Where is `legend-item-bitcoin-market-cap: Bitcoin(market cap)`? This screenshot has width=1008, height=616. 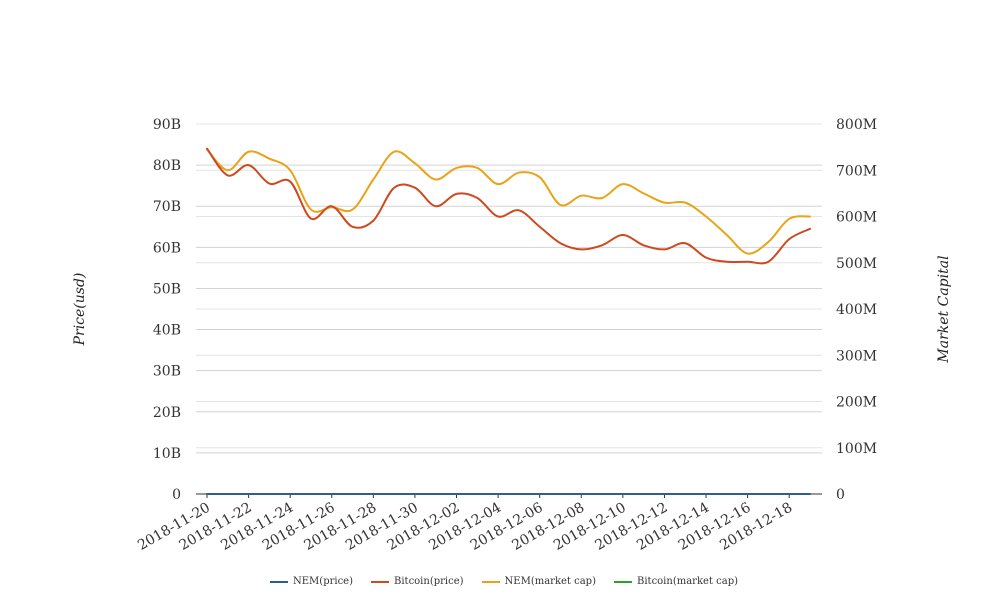 legend-item-bitcoin-market-cap: Bitcoin(market cap) is located at coordinates (676, 581).